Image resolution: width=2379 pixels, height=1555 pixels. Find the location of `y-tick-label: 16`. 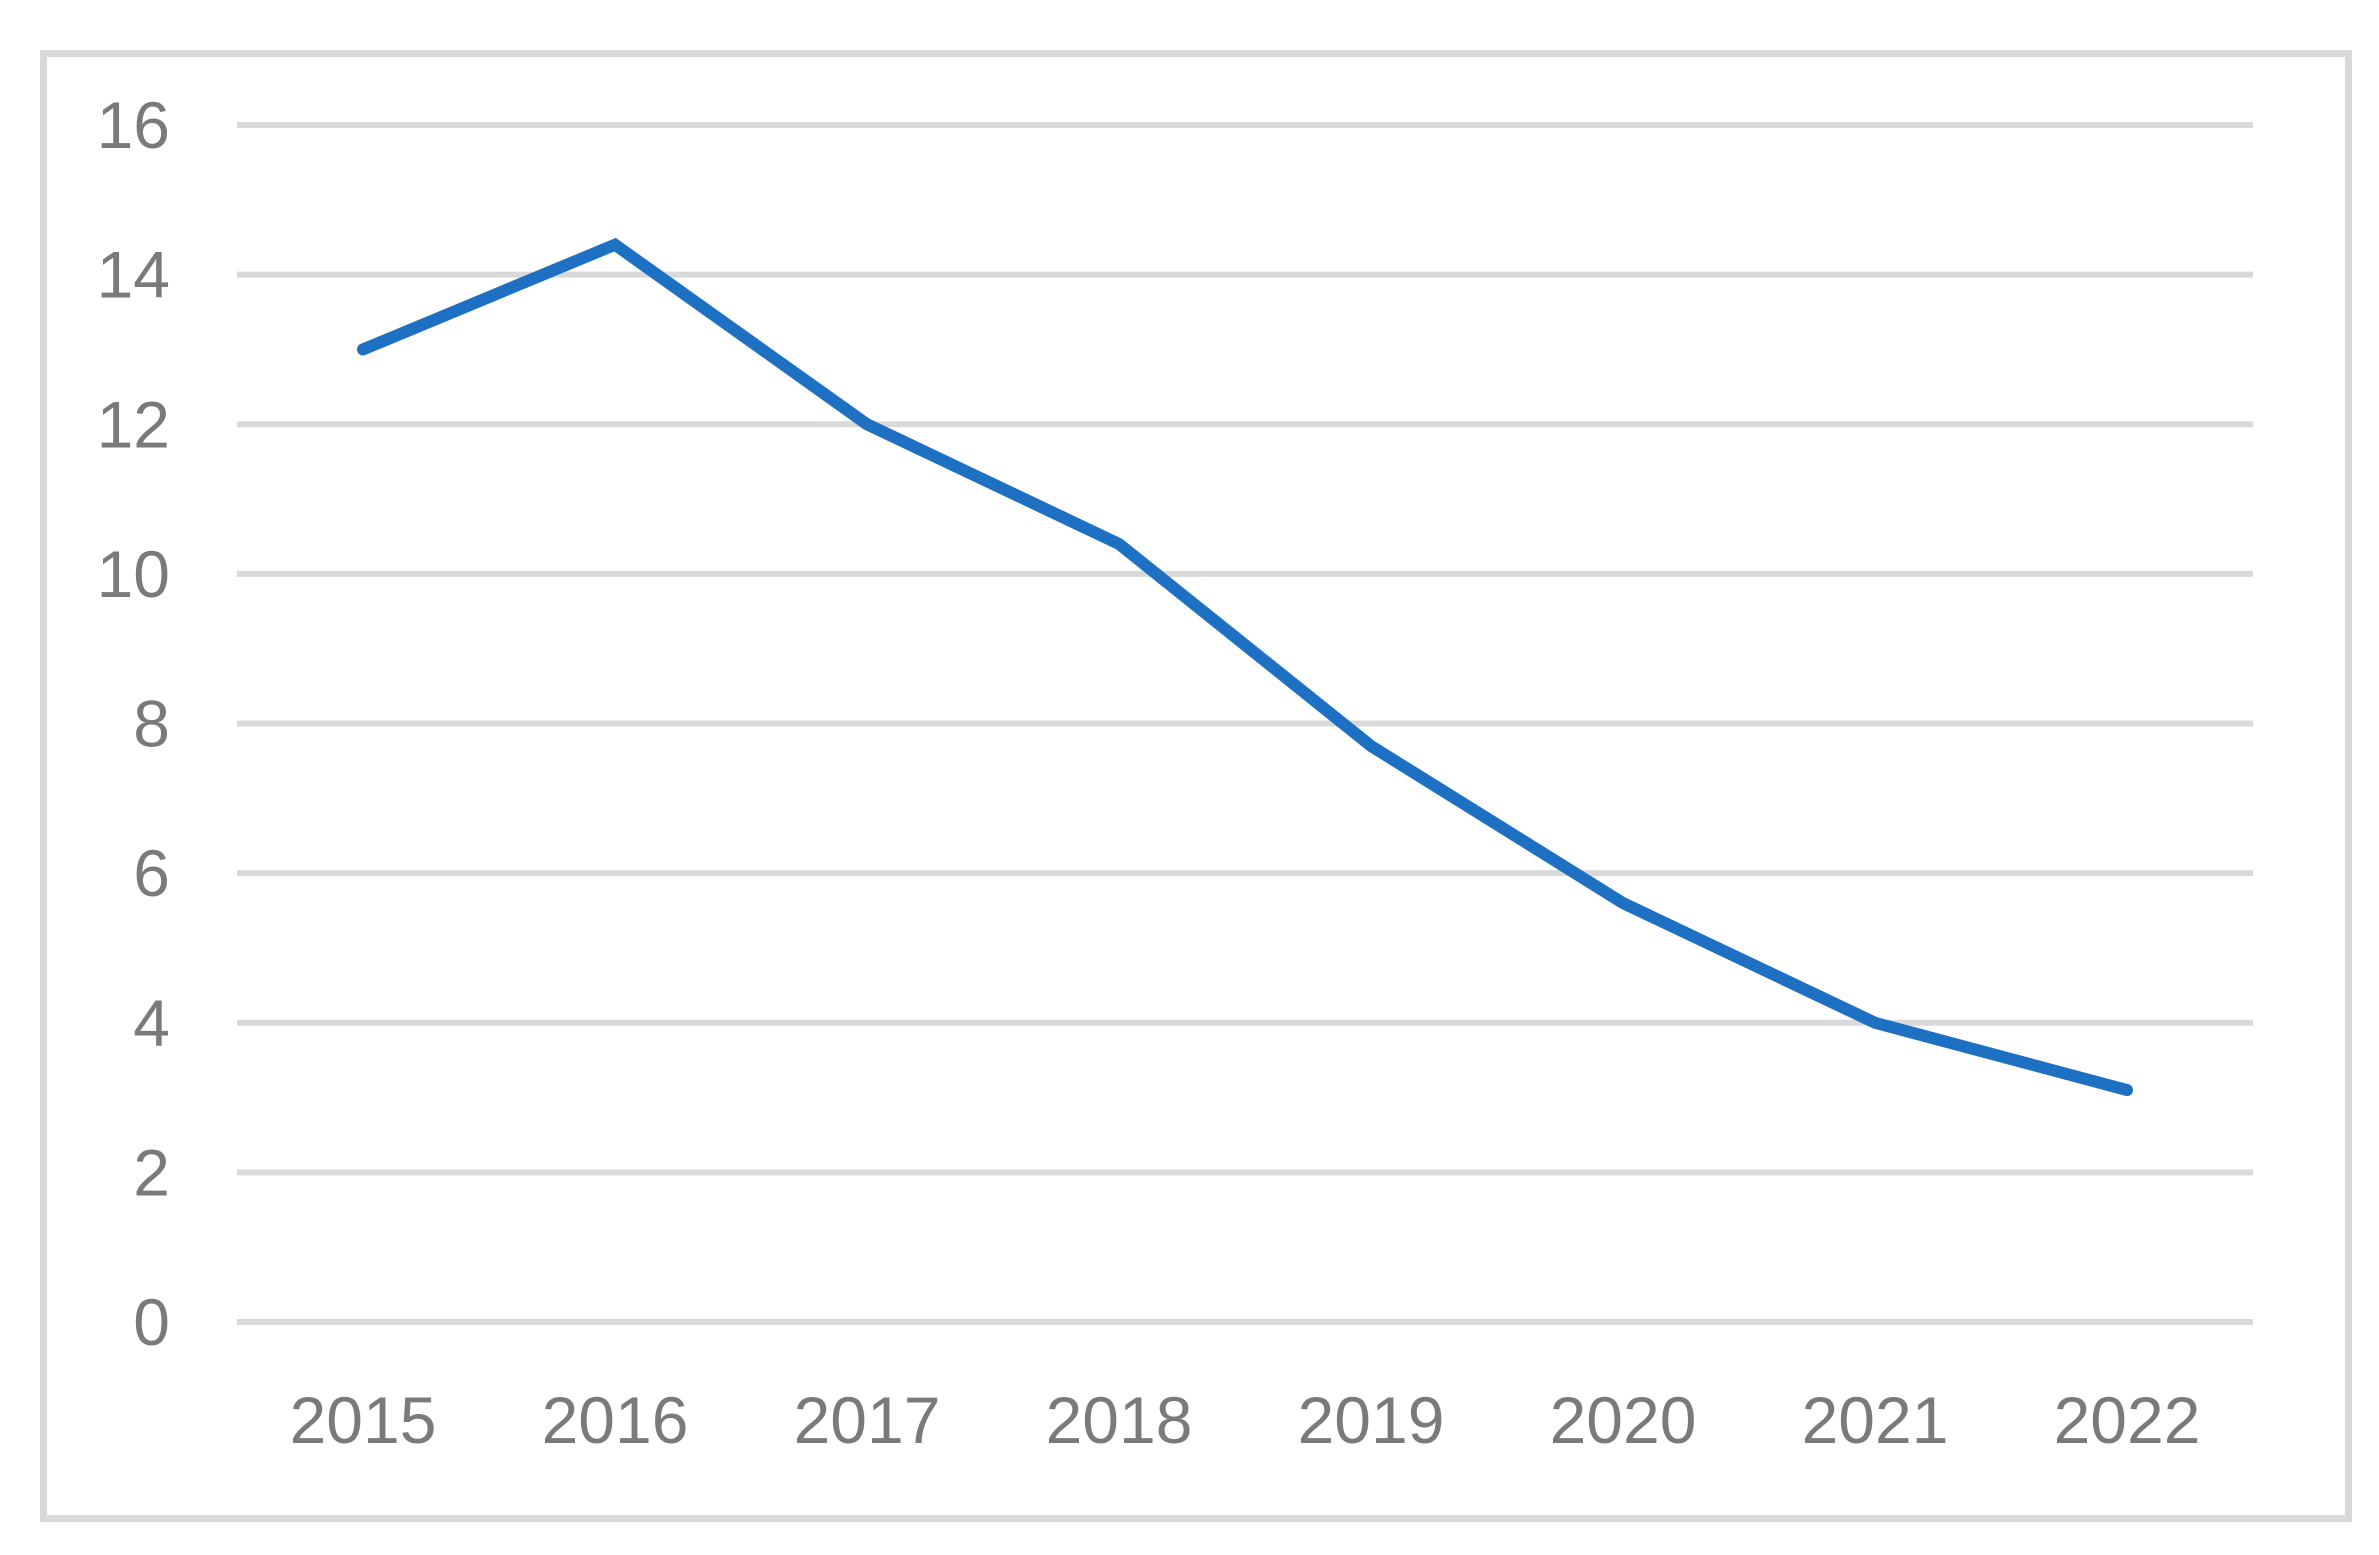

y-tick-label: 16 is located at coordinates (133, 125).